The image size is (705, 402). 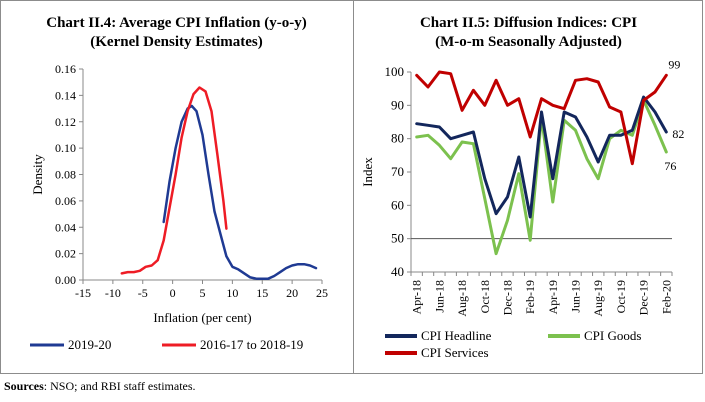 What do you see at coordinates (644, 297) in the screenshot?
I see `x-tick-label: Dec-19` at bounding box center [644, 297].